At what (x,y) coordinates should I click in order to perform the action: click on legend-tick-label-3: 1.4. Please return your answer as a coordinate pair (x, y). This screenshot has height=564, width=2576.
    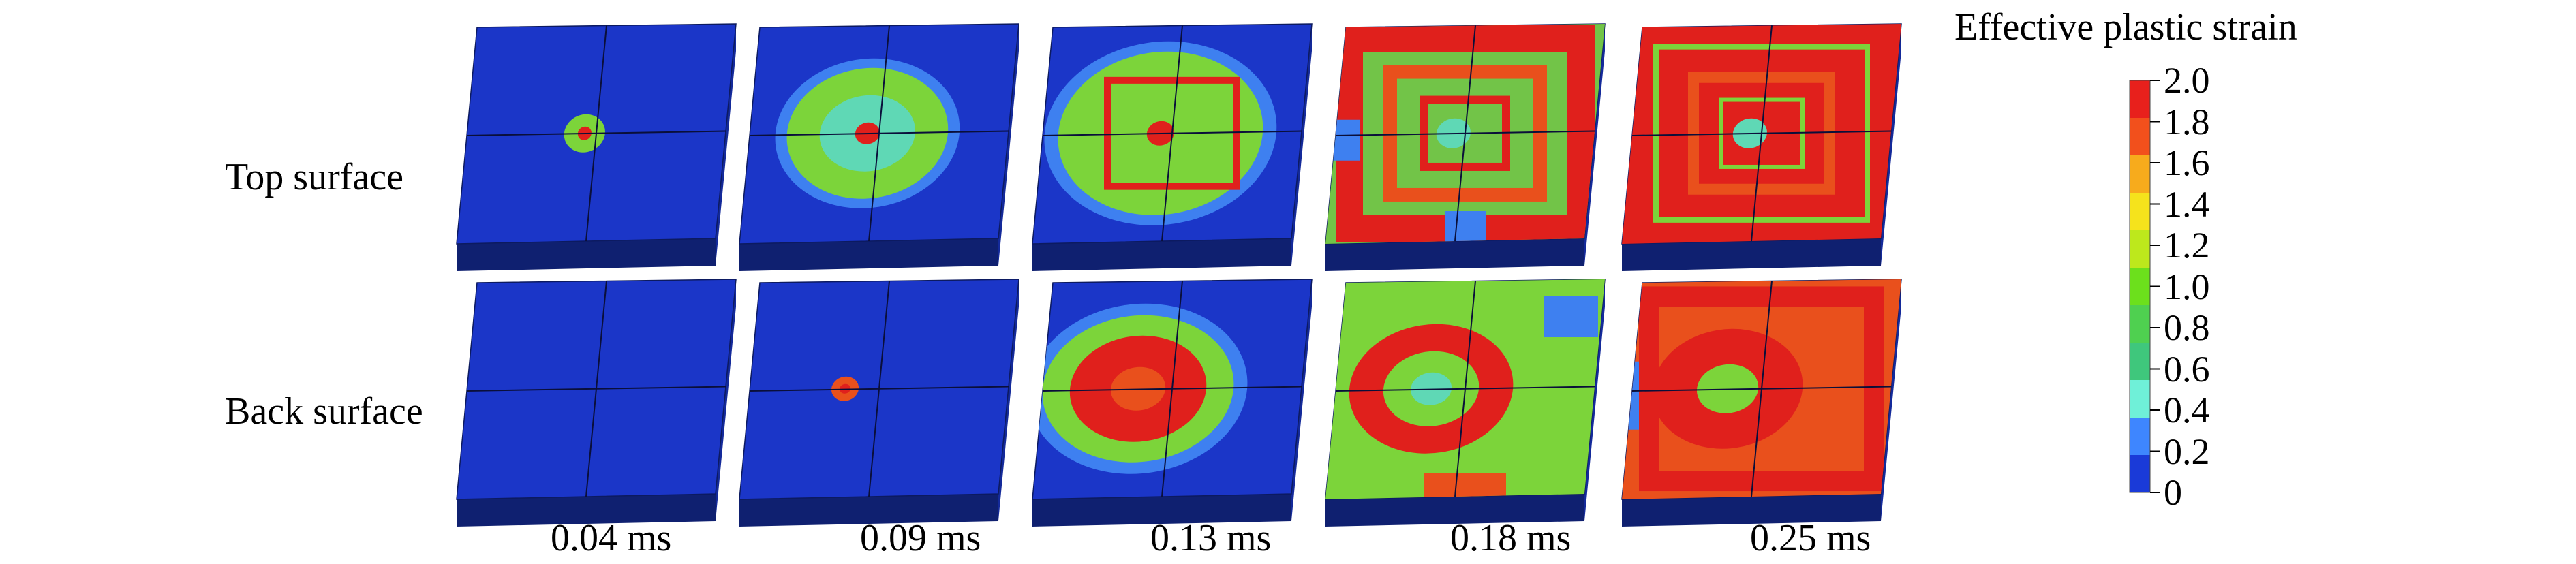
    Looking at the image, I should click on (2187, 204).